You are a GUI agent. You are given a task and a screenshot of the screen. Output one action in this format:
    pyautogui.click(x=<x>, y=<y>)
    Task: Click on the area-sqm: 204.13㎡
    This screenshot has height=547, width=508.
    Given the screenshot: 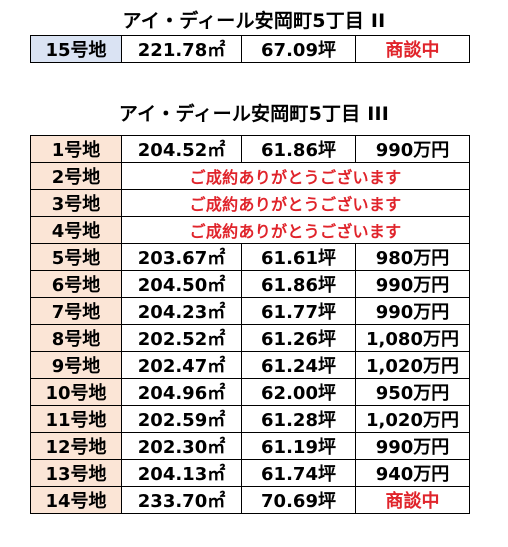 What is the action you would take?
    pyautogui.click(x=181, y=473)
    